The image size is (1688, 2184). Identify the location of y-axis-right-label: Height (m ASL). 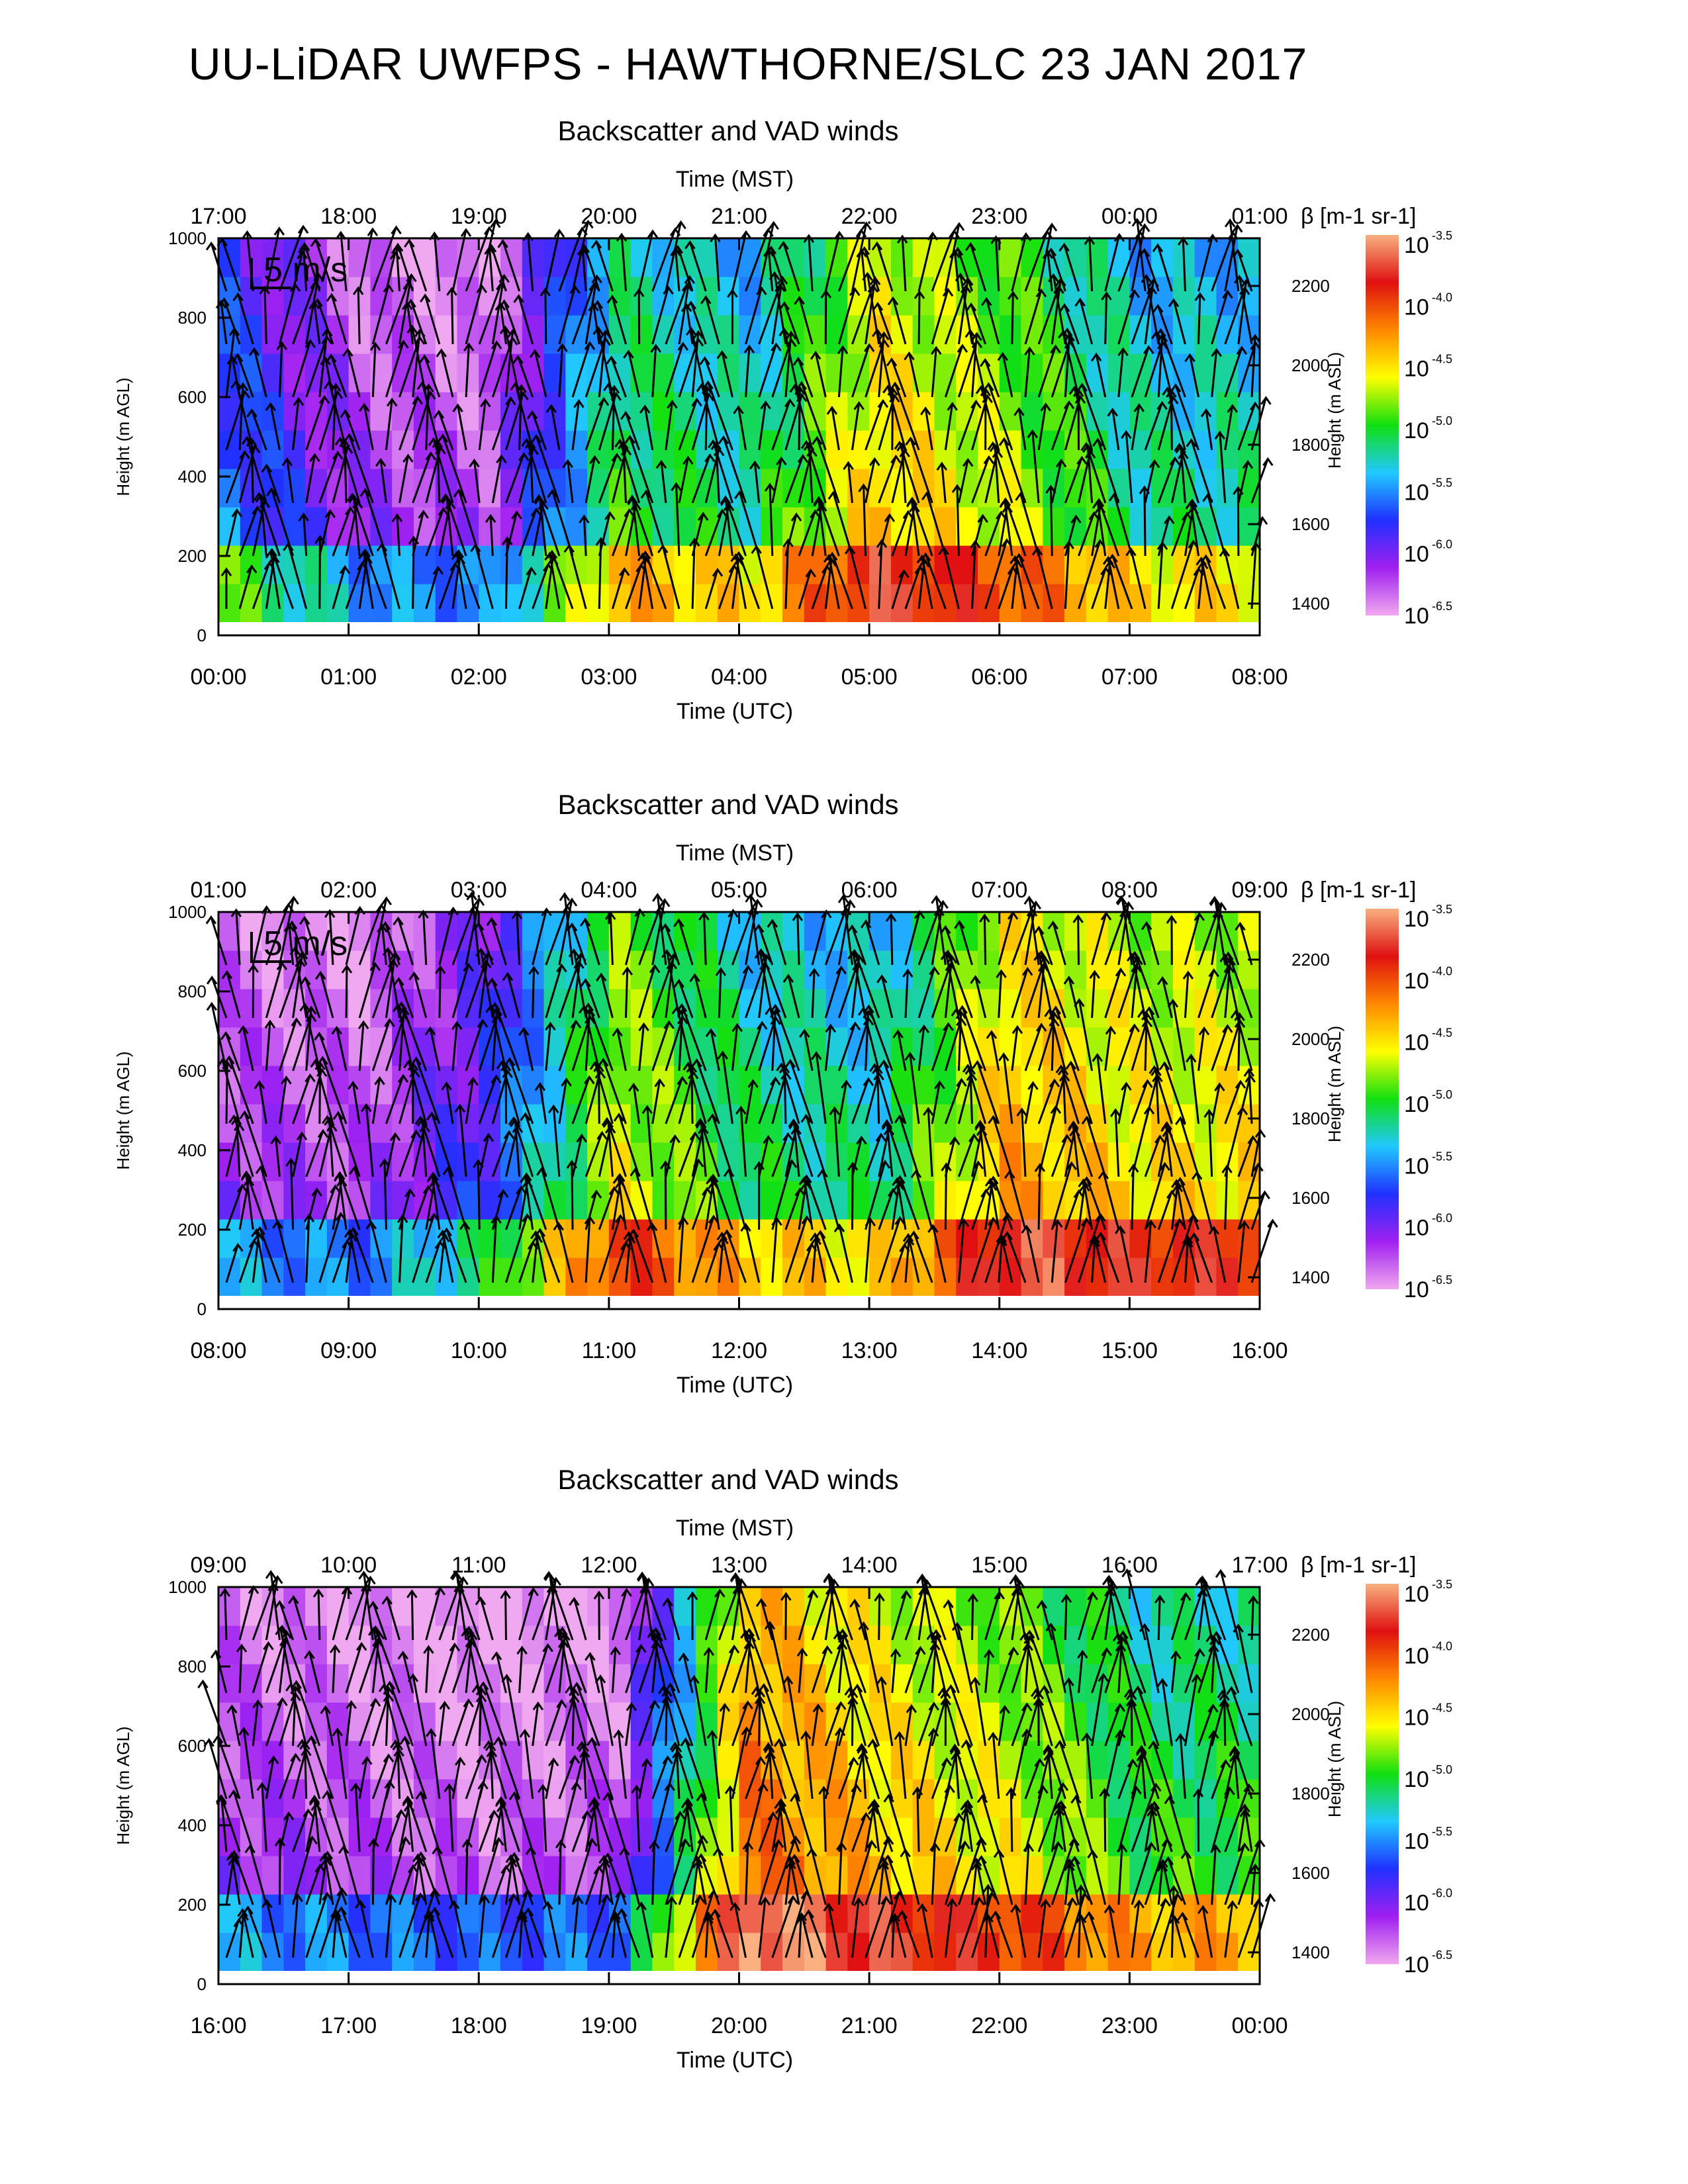
(1334, 1759).